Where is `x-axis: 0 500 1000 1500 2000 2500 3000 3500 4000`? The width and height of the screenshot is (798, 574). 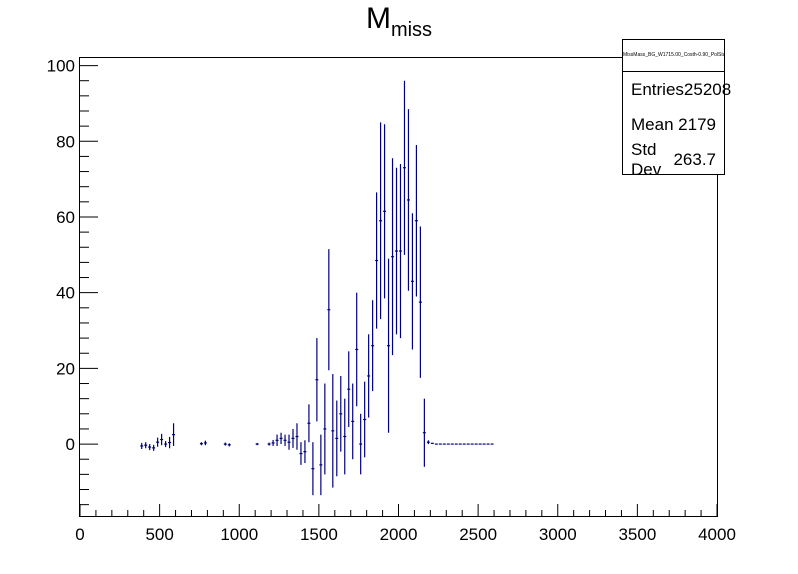 x-axis: 0 500 1000 1500 2000 2500 3000 3500 4000 is located at coordinates (405, 524).